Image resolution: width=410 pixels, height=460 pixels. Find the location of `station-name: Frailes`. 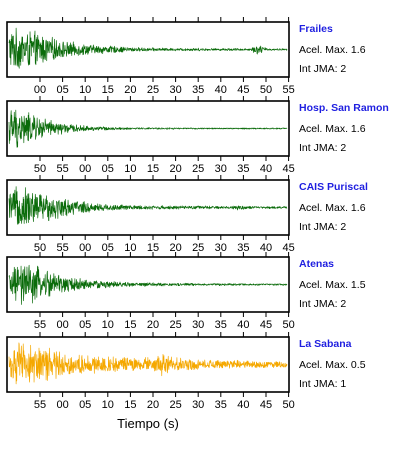

station-name: Frailes is located at coordinates (316, 29).